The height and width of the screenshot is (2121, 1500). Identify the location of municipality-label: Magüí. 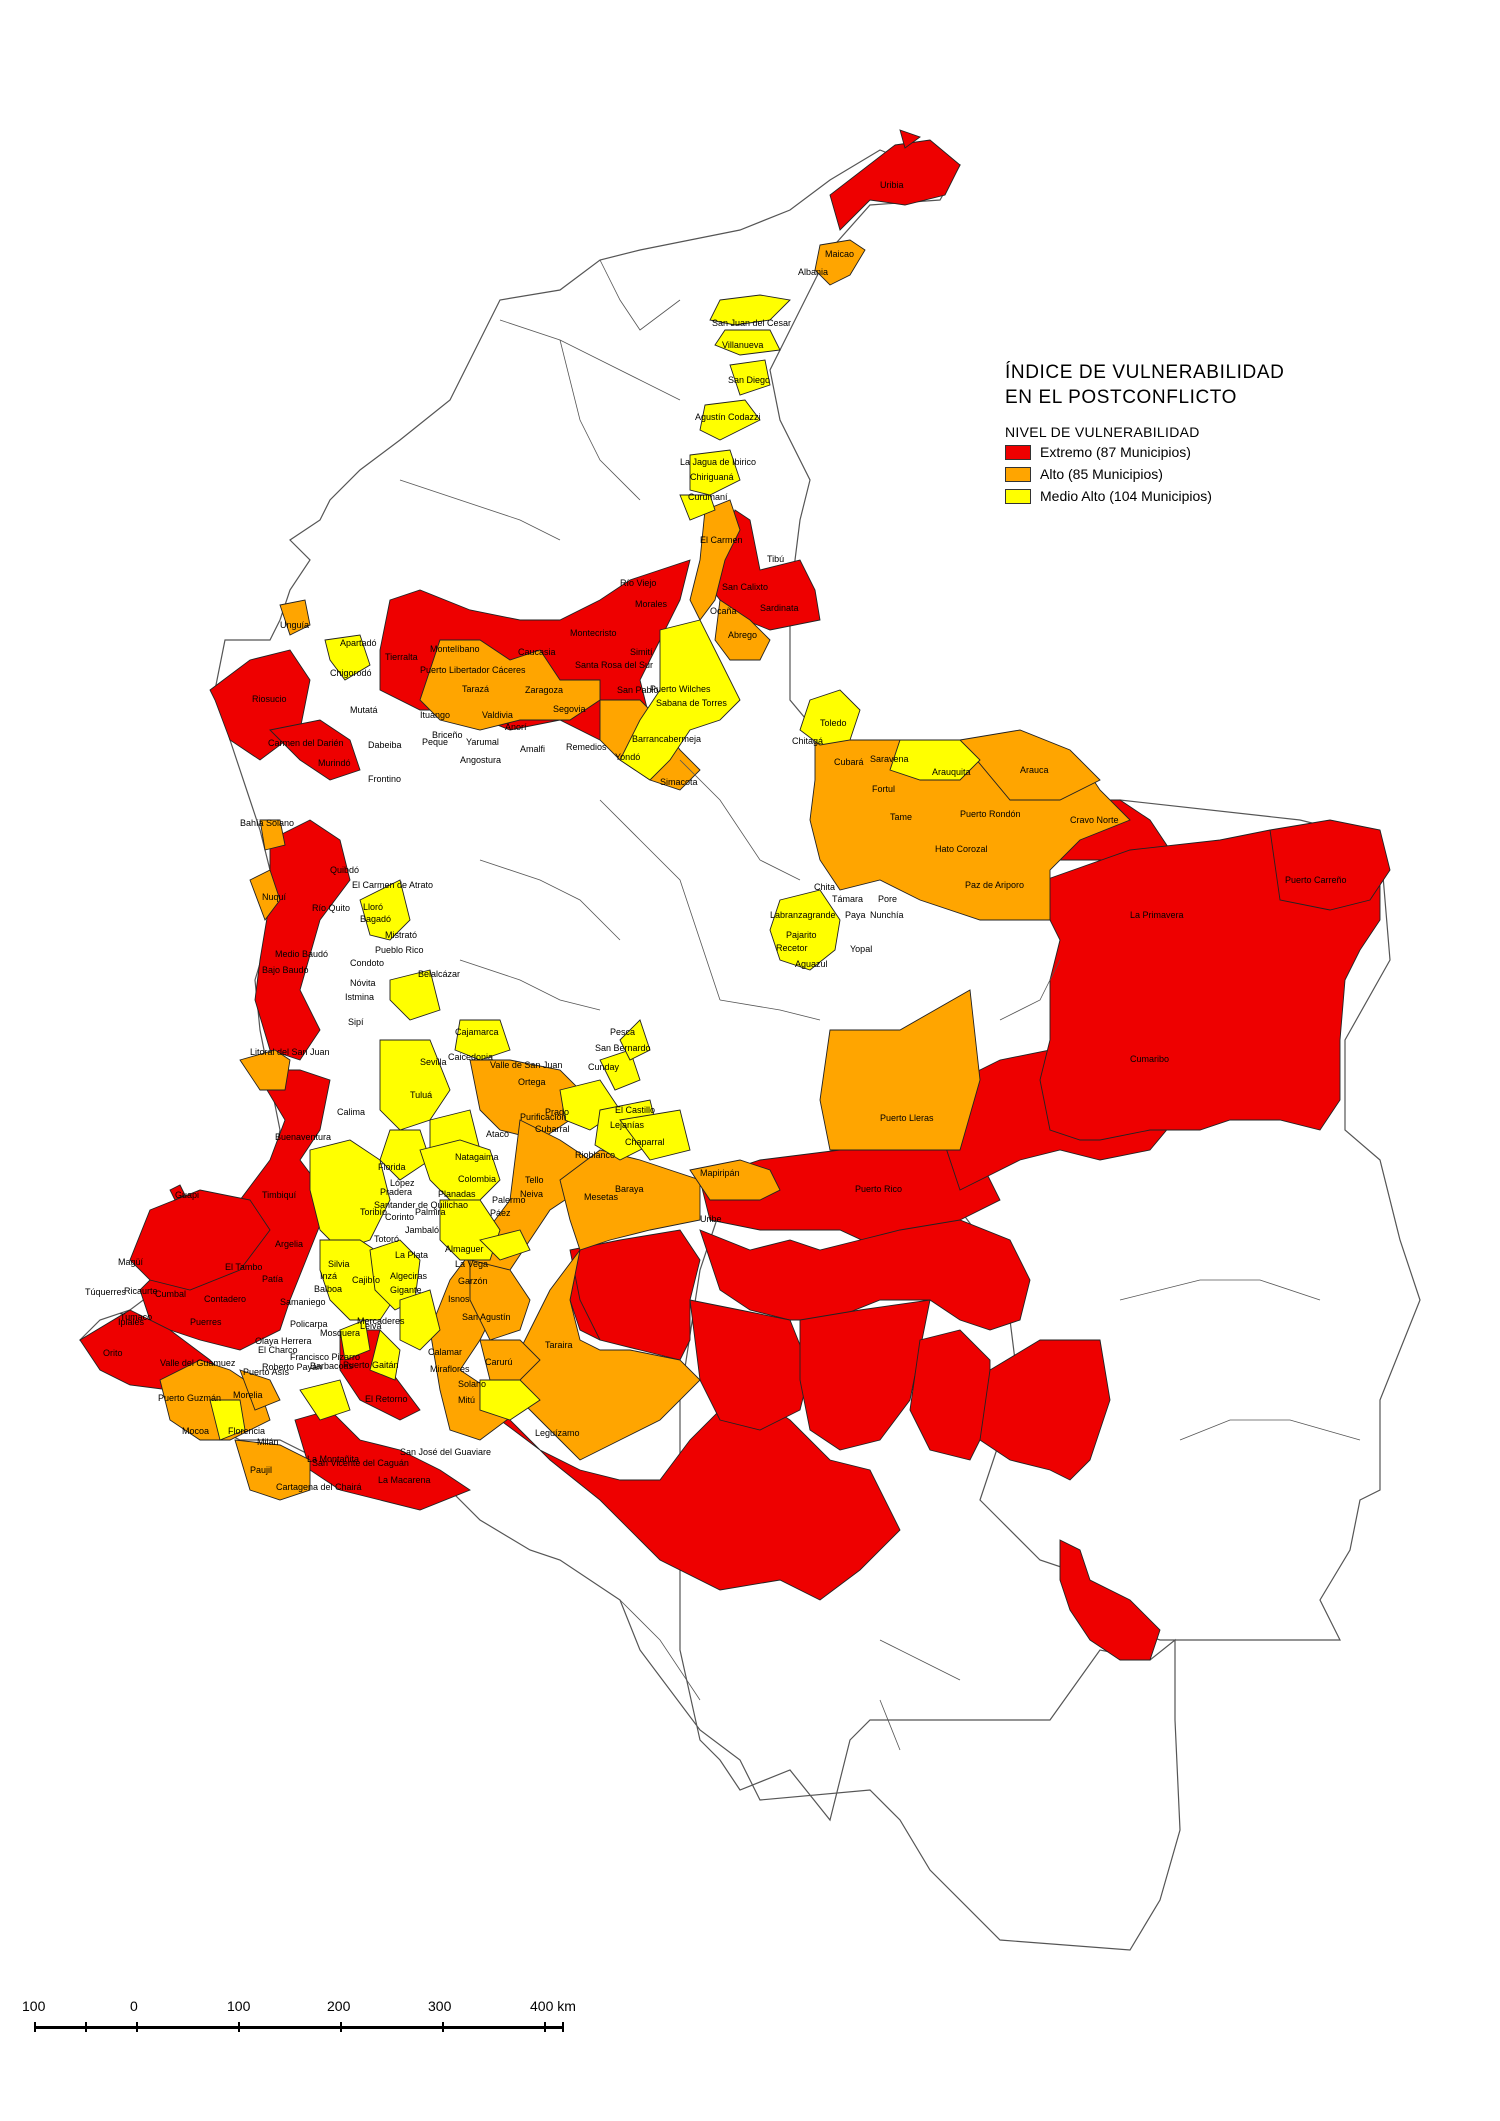
(131, 1262).